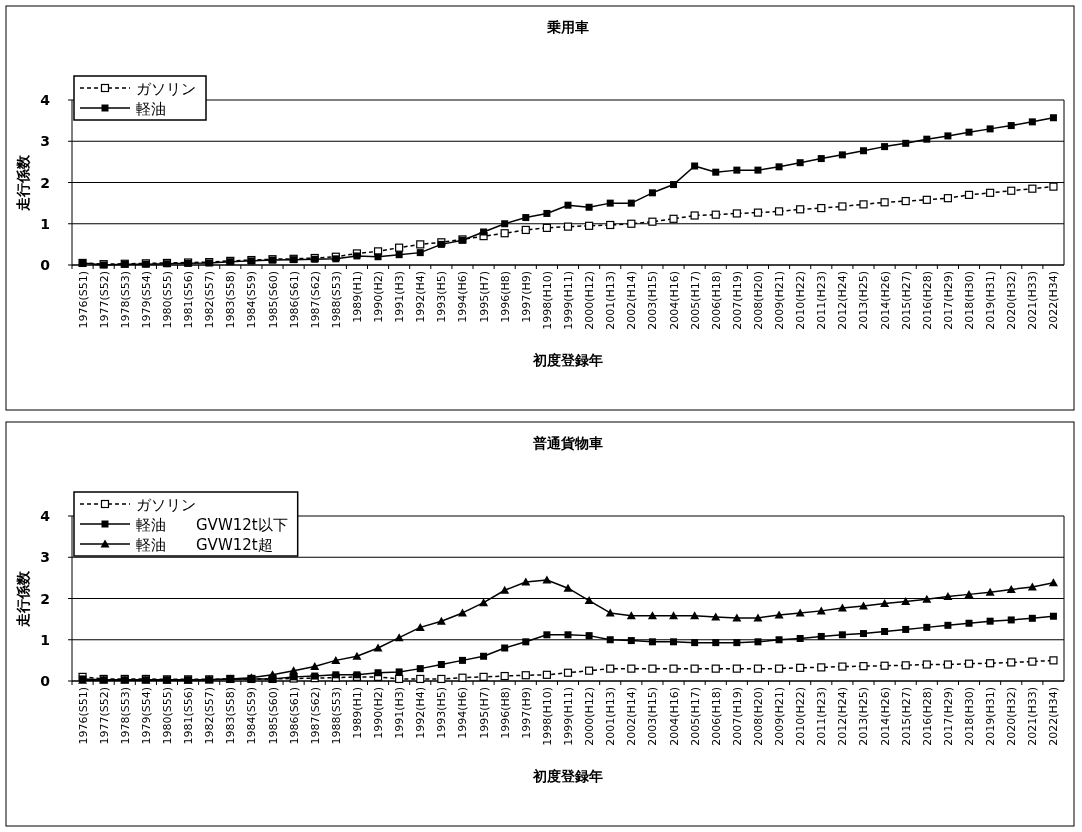 The image size is (1082, 832). Describe the element at coordinates (843, 716) in the screenshot. I see `x-tick-label: 2012(H24)` at that location.